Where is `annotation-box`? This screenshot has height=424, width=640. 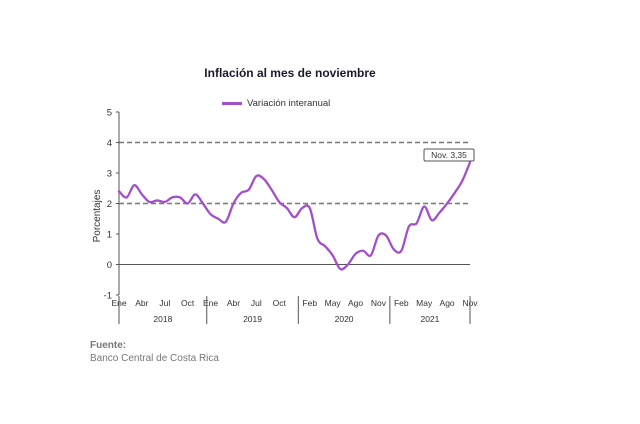 annotation-box is located at coordinates (449, 155).